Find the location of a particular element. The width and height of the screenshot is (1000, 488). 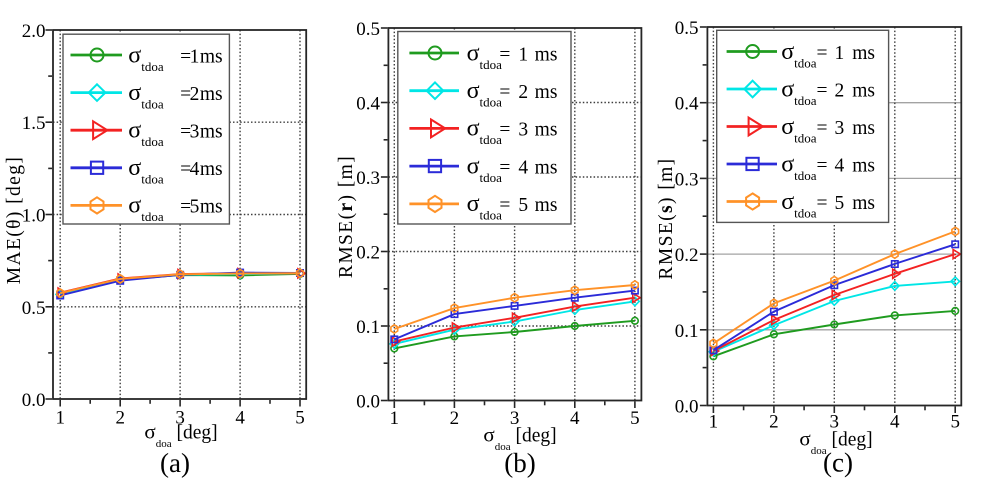

svg-text: RMSE(s) [m] is located at coordinates (666, 218).